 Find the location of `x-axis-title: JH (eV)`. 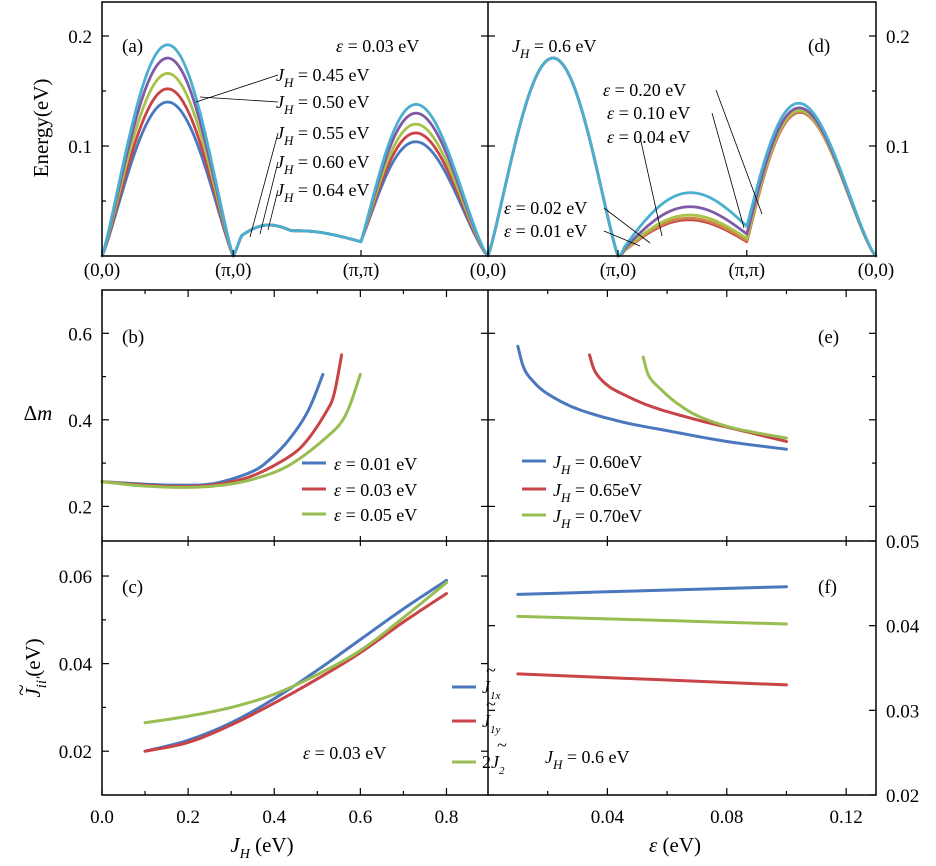

x-axis-title: JH (eV) is located at coordinates (261, 847).